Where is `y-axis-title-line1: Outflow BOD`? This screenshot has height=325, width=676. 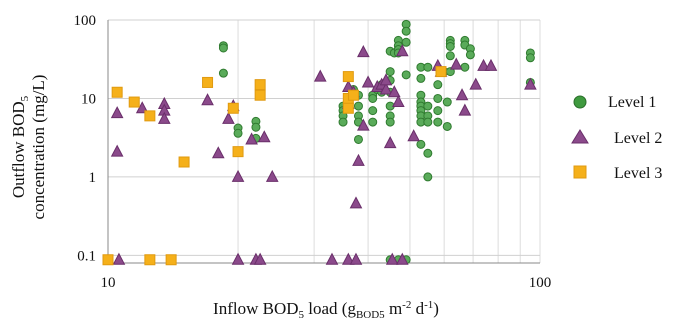 y-axis-title-line1: Outflow BOD is located at coordinates (18, 149).